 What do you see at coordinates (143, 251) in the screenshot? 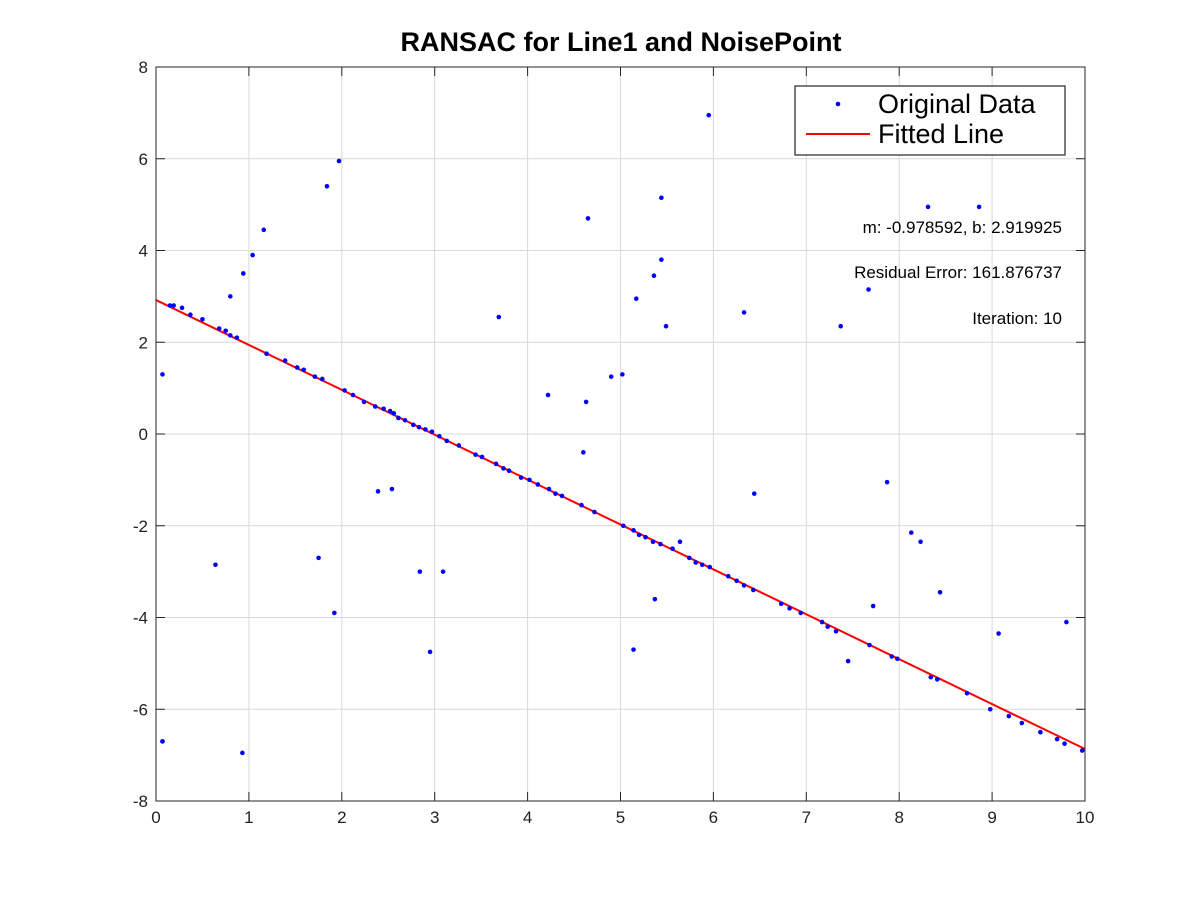
I see `y-tick-label: 4` at bounding box center [143, 251].